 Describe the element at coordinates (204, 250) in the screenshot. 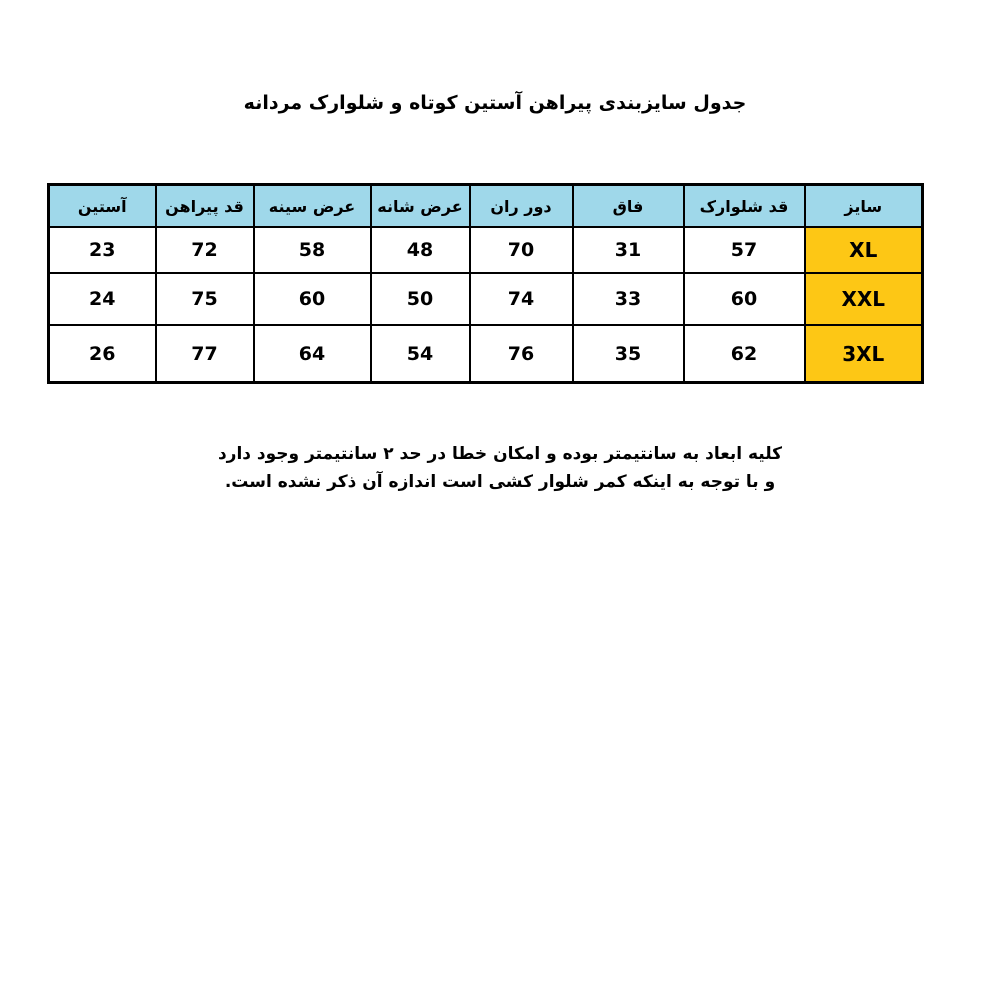

I see `table-cell: 72` at that location.